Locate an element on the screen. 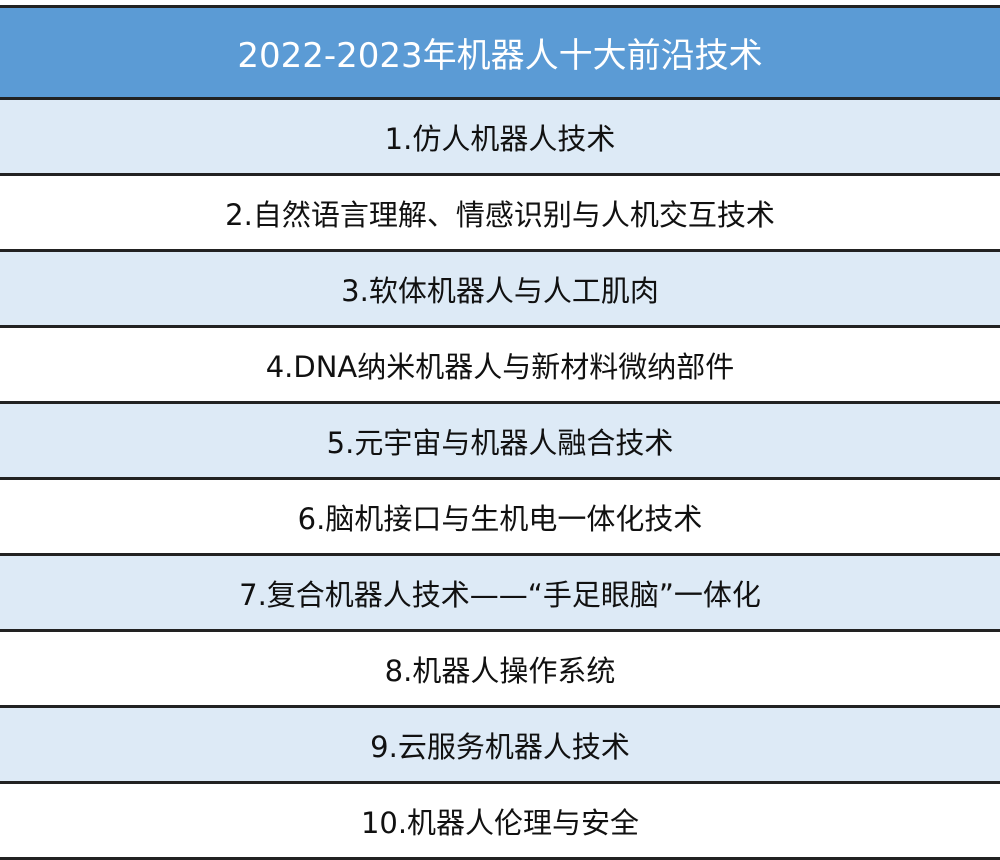 This screenshot has width=1000, height=860. table-row: 4.DNA纳米机器人与新材料微纳部件 is located at coordinates (500, 366).